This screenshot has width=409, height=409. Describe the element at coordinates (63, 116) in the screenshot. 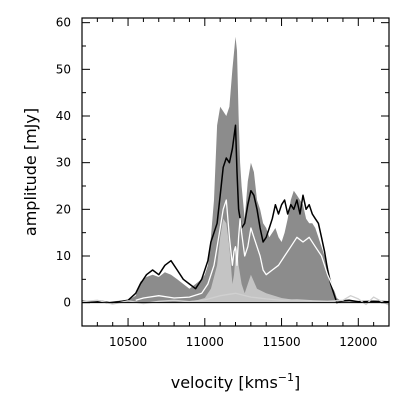

I see `y-tick-label: 40` at that location.